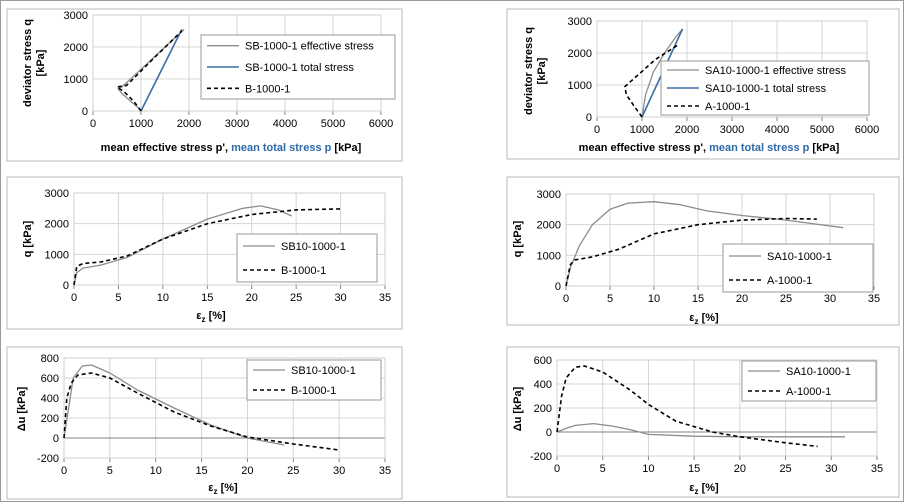 The height and width of the screenshot is (502, 904). I want to click on plot-area-border, so click(717, 408).